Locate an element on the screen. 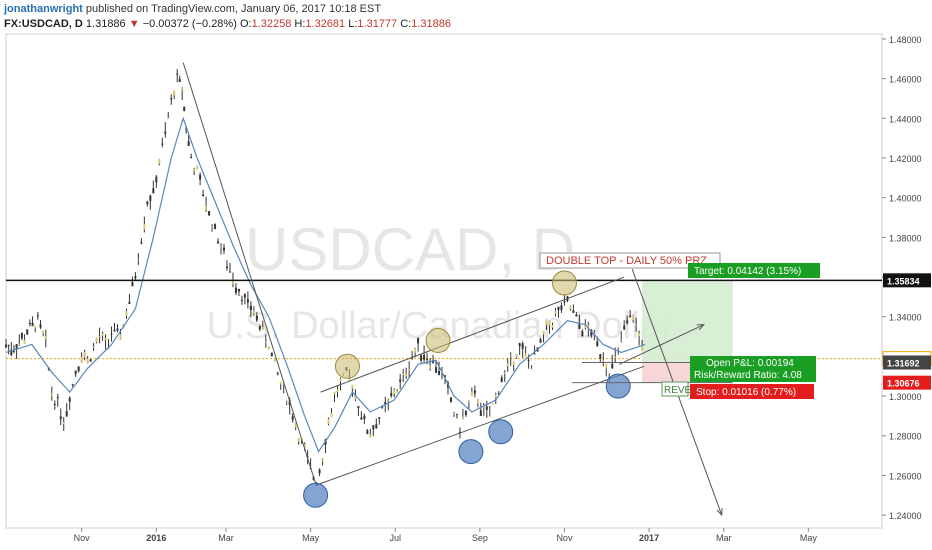 Image resolution: width=932 pixels, height=550 pixels. watermark-symbol: USDCAD, D is located at coordinates (410, 249).